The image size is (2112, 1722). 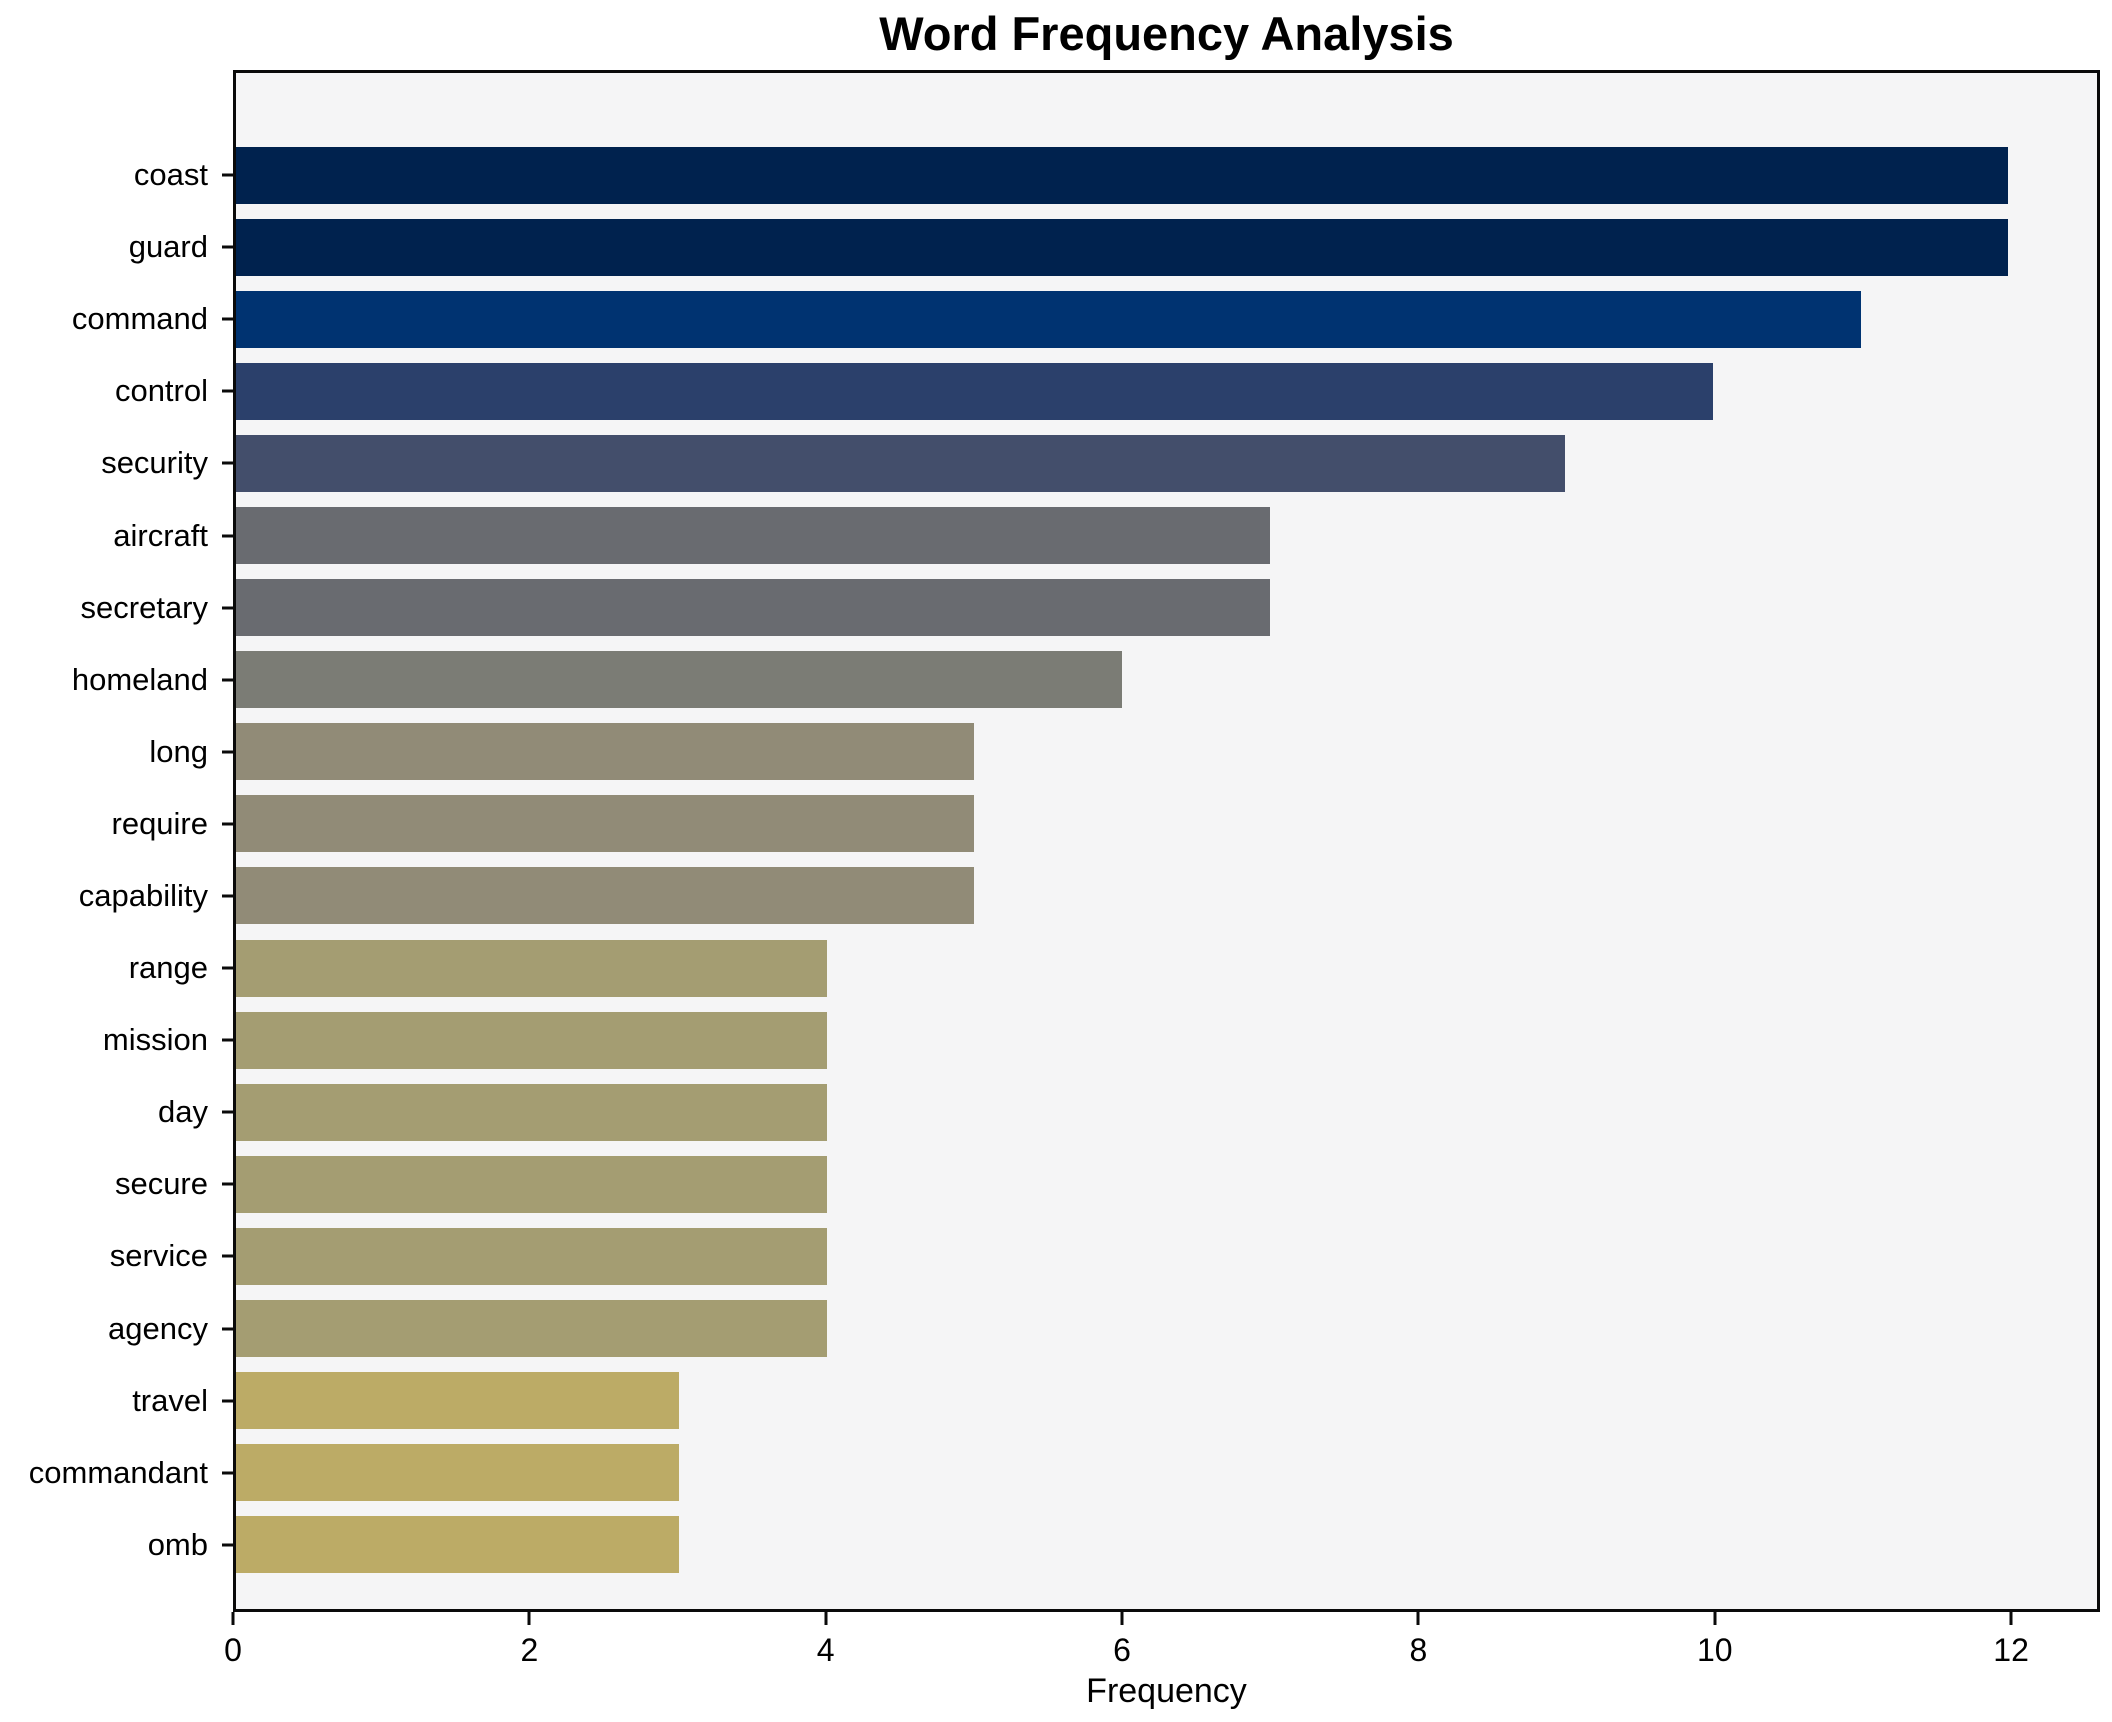 I want to click on bar-row-agency: agency, so click(x=1102, y=1329).